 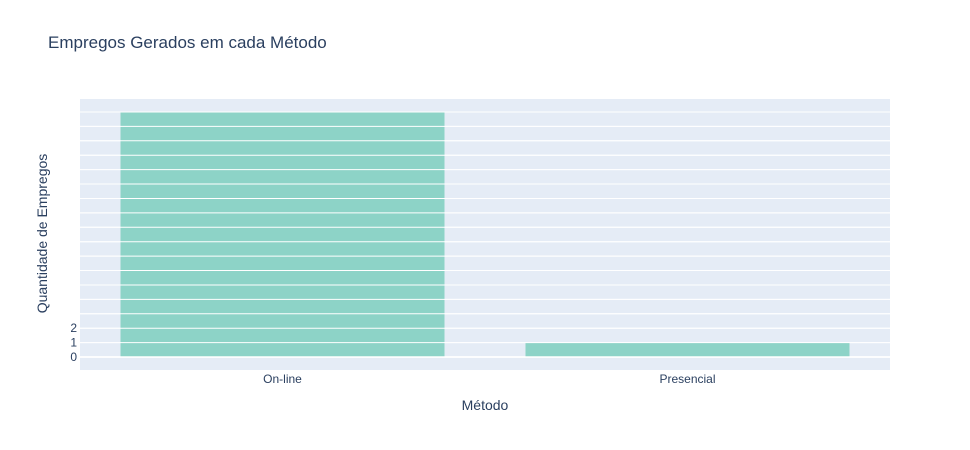 What do you see at coordinates (485, 405) in the screenshot?
I see `x-axis-title: Método` at bounding box center [485, 405].